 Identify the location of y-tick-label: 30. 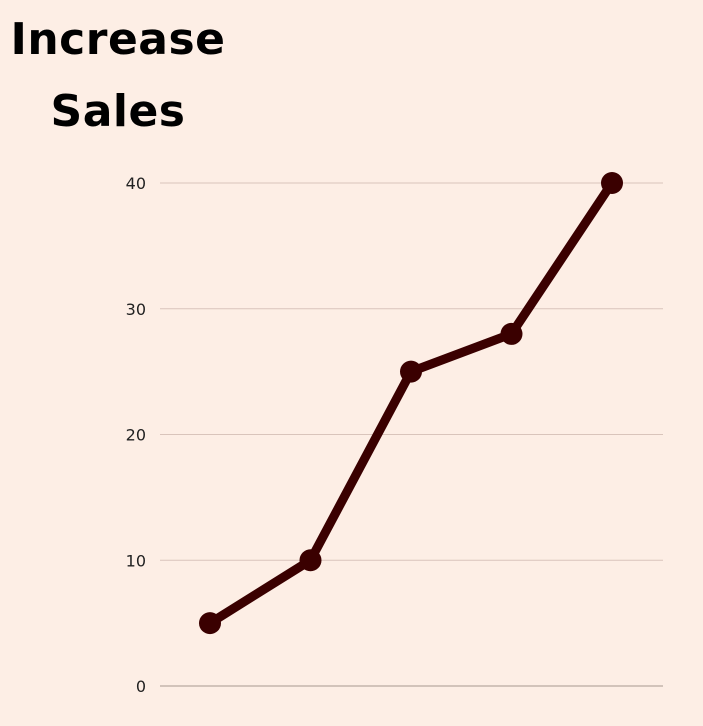
(136, 309).